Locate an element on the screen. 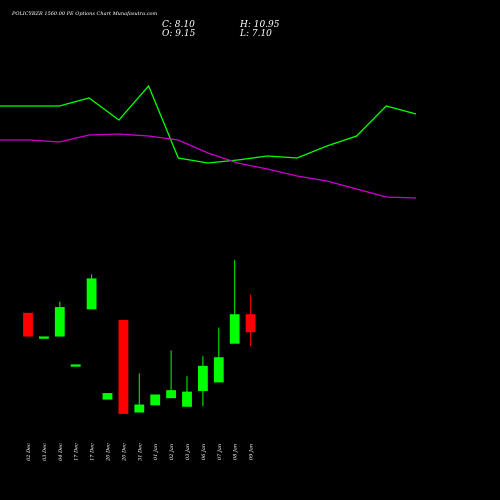  date-label: 03 Jan is located at coordinates (188, 452).